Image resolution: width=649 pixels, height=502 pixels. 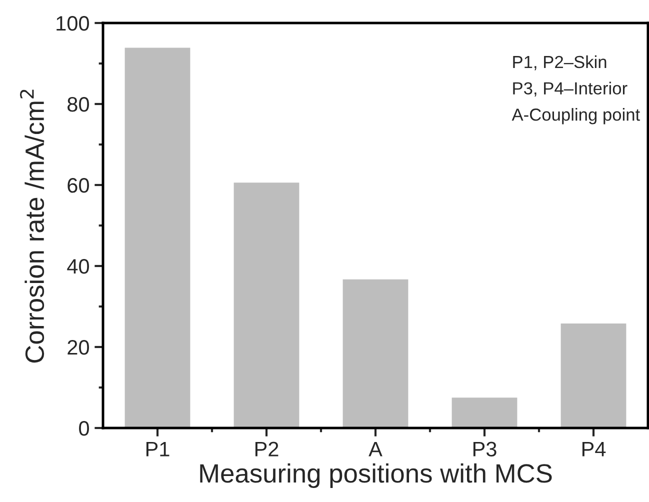 I want to click on y-axis-title: Corrosion rate /mA/cm$^{2}$, so click(x=32, y=226).